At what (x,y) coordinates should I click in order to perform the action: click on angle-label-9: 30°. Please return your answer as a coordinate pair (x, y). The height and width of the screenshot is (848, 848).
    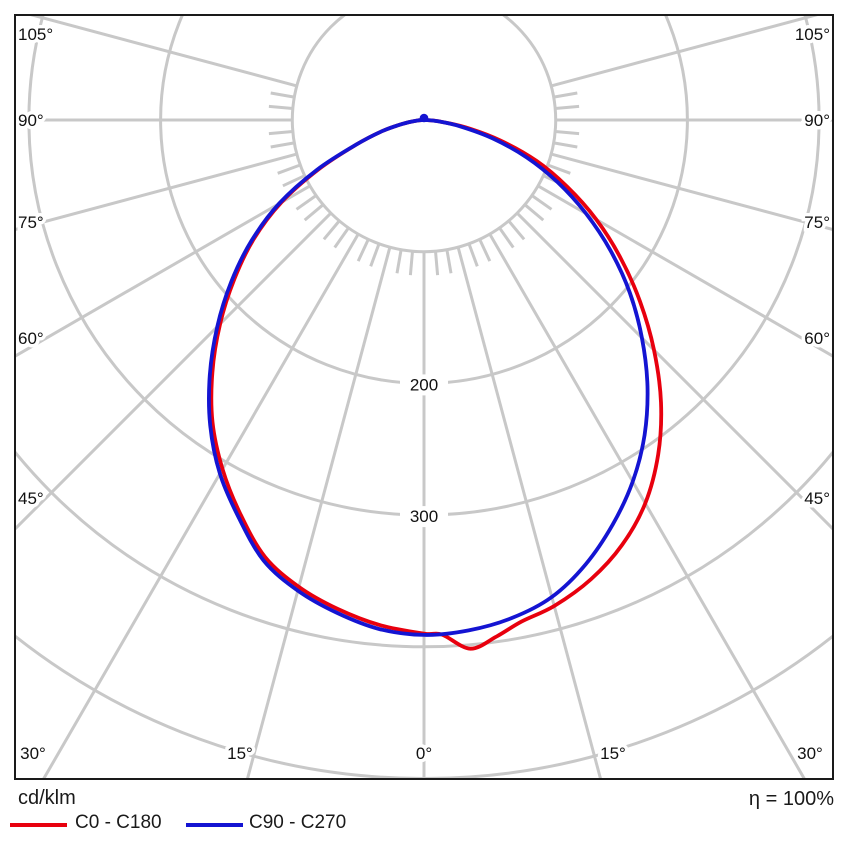
    Looking at the image, I should click on (810, 753).